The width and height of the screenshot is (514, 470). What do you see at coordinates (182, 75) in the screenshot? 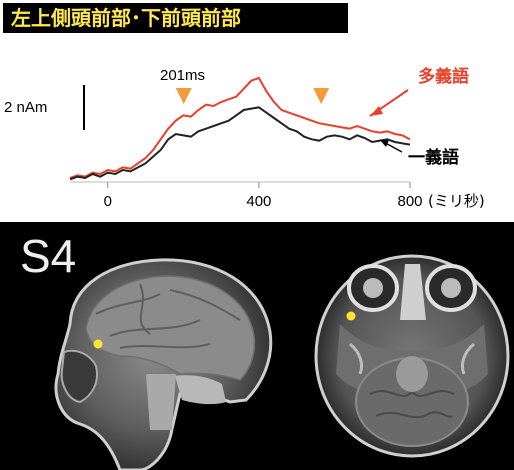
I see `latency-annotation: 201ms` at bounding box center [182, 75].